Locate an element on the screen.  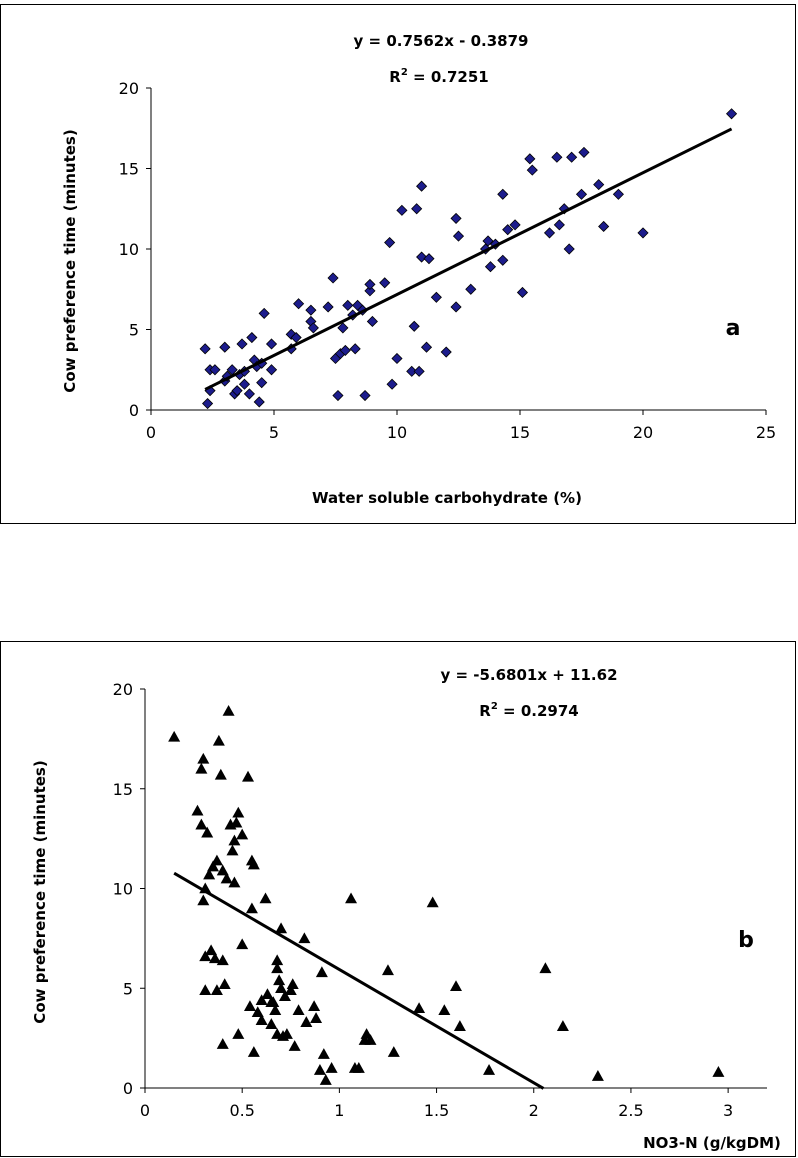
chart-b-panel-label: b is located at coordinates (746, 940).